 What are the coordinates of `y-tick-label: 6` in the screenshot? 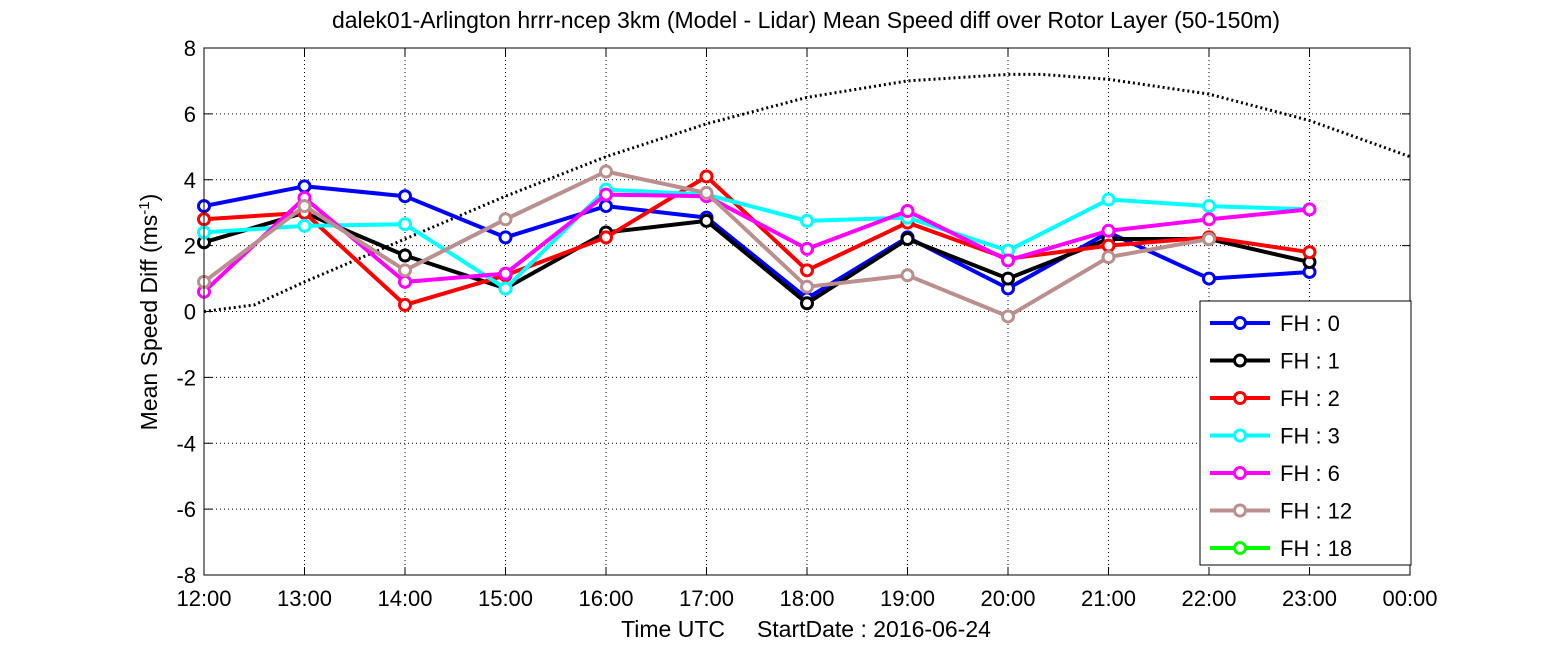 It's located at (190, 114).